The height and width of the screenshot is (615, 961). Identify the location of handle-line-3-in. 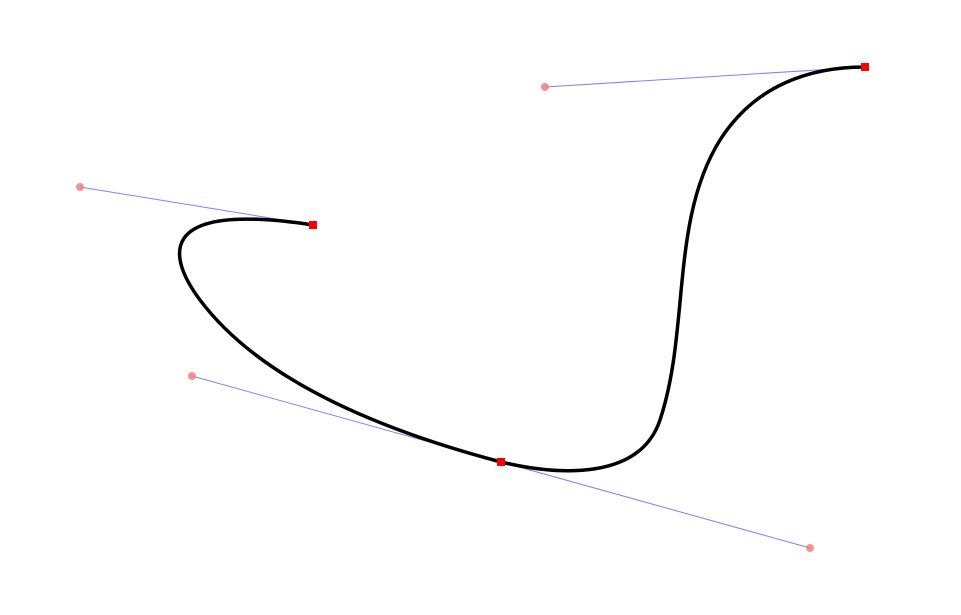
(705, 77).